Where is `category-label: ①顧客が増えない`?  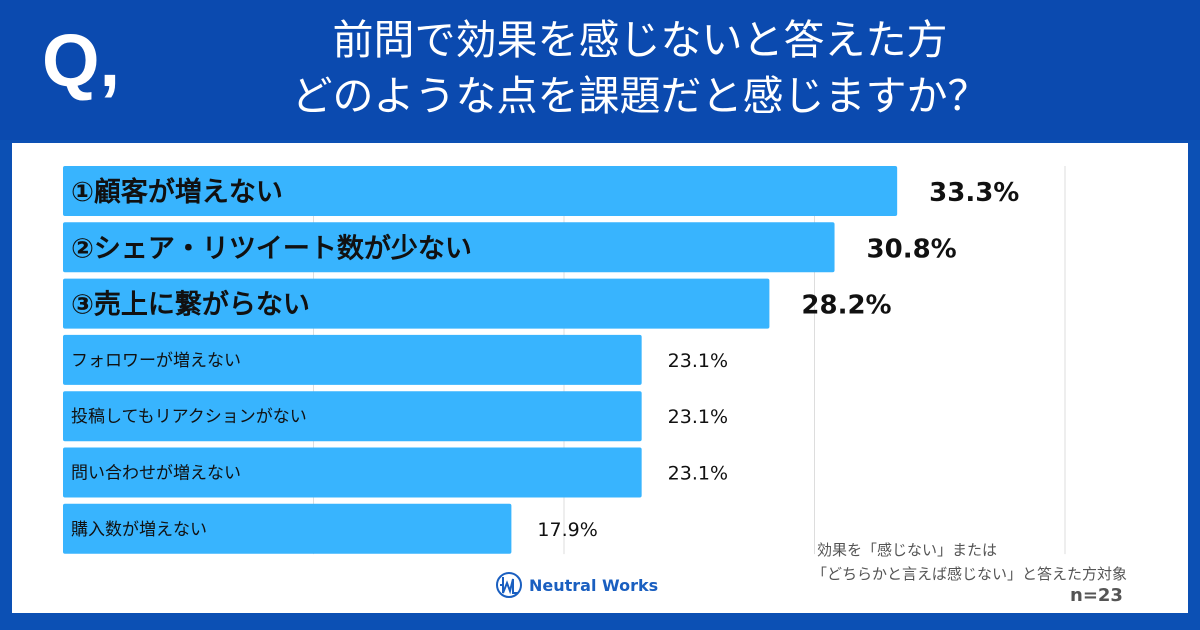 category-label: ①顧客が増えない is located at coordinates (177, 192).